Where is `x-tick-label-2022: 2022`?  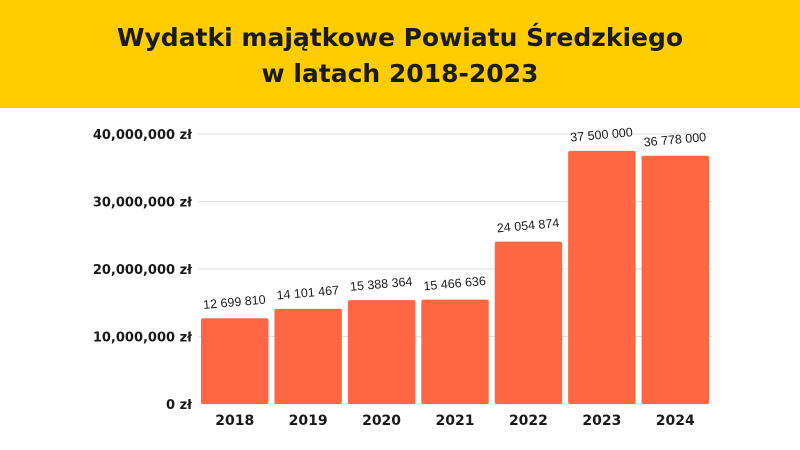 x-tick-label-2022: 2022 is located at coordinates (528, 421).